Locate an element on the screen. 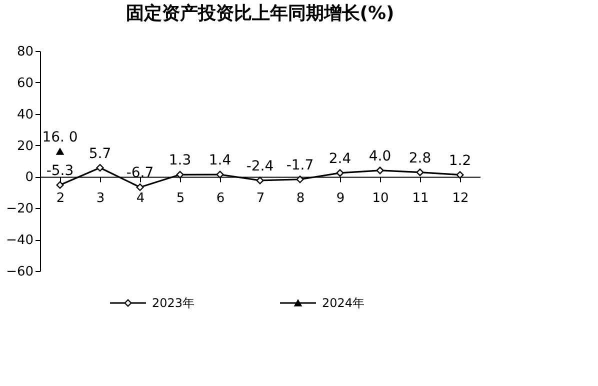  x-tick-label: 3 is located at coordinates (100, 198).